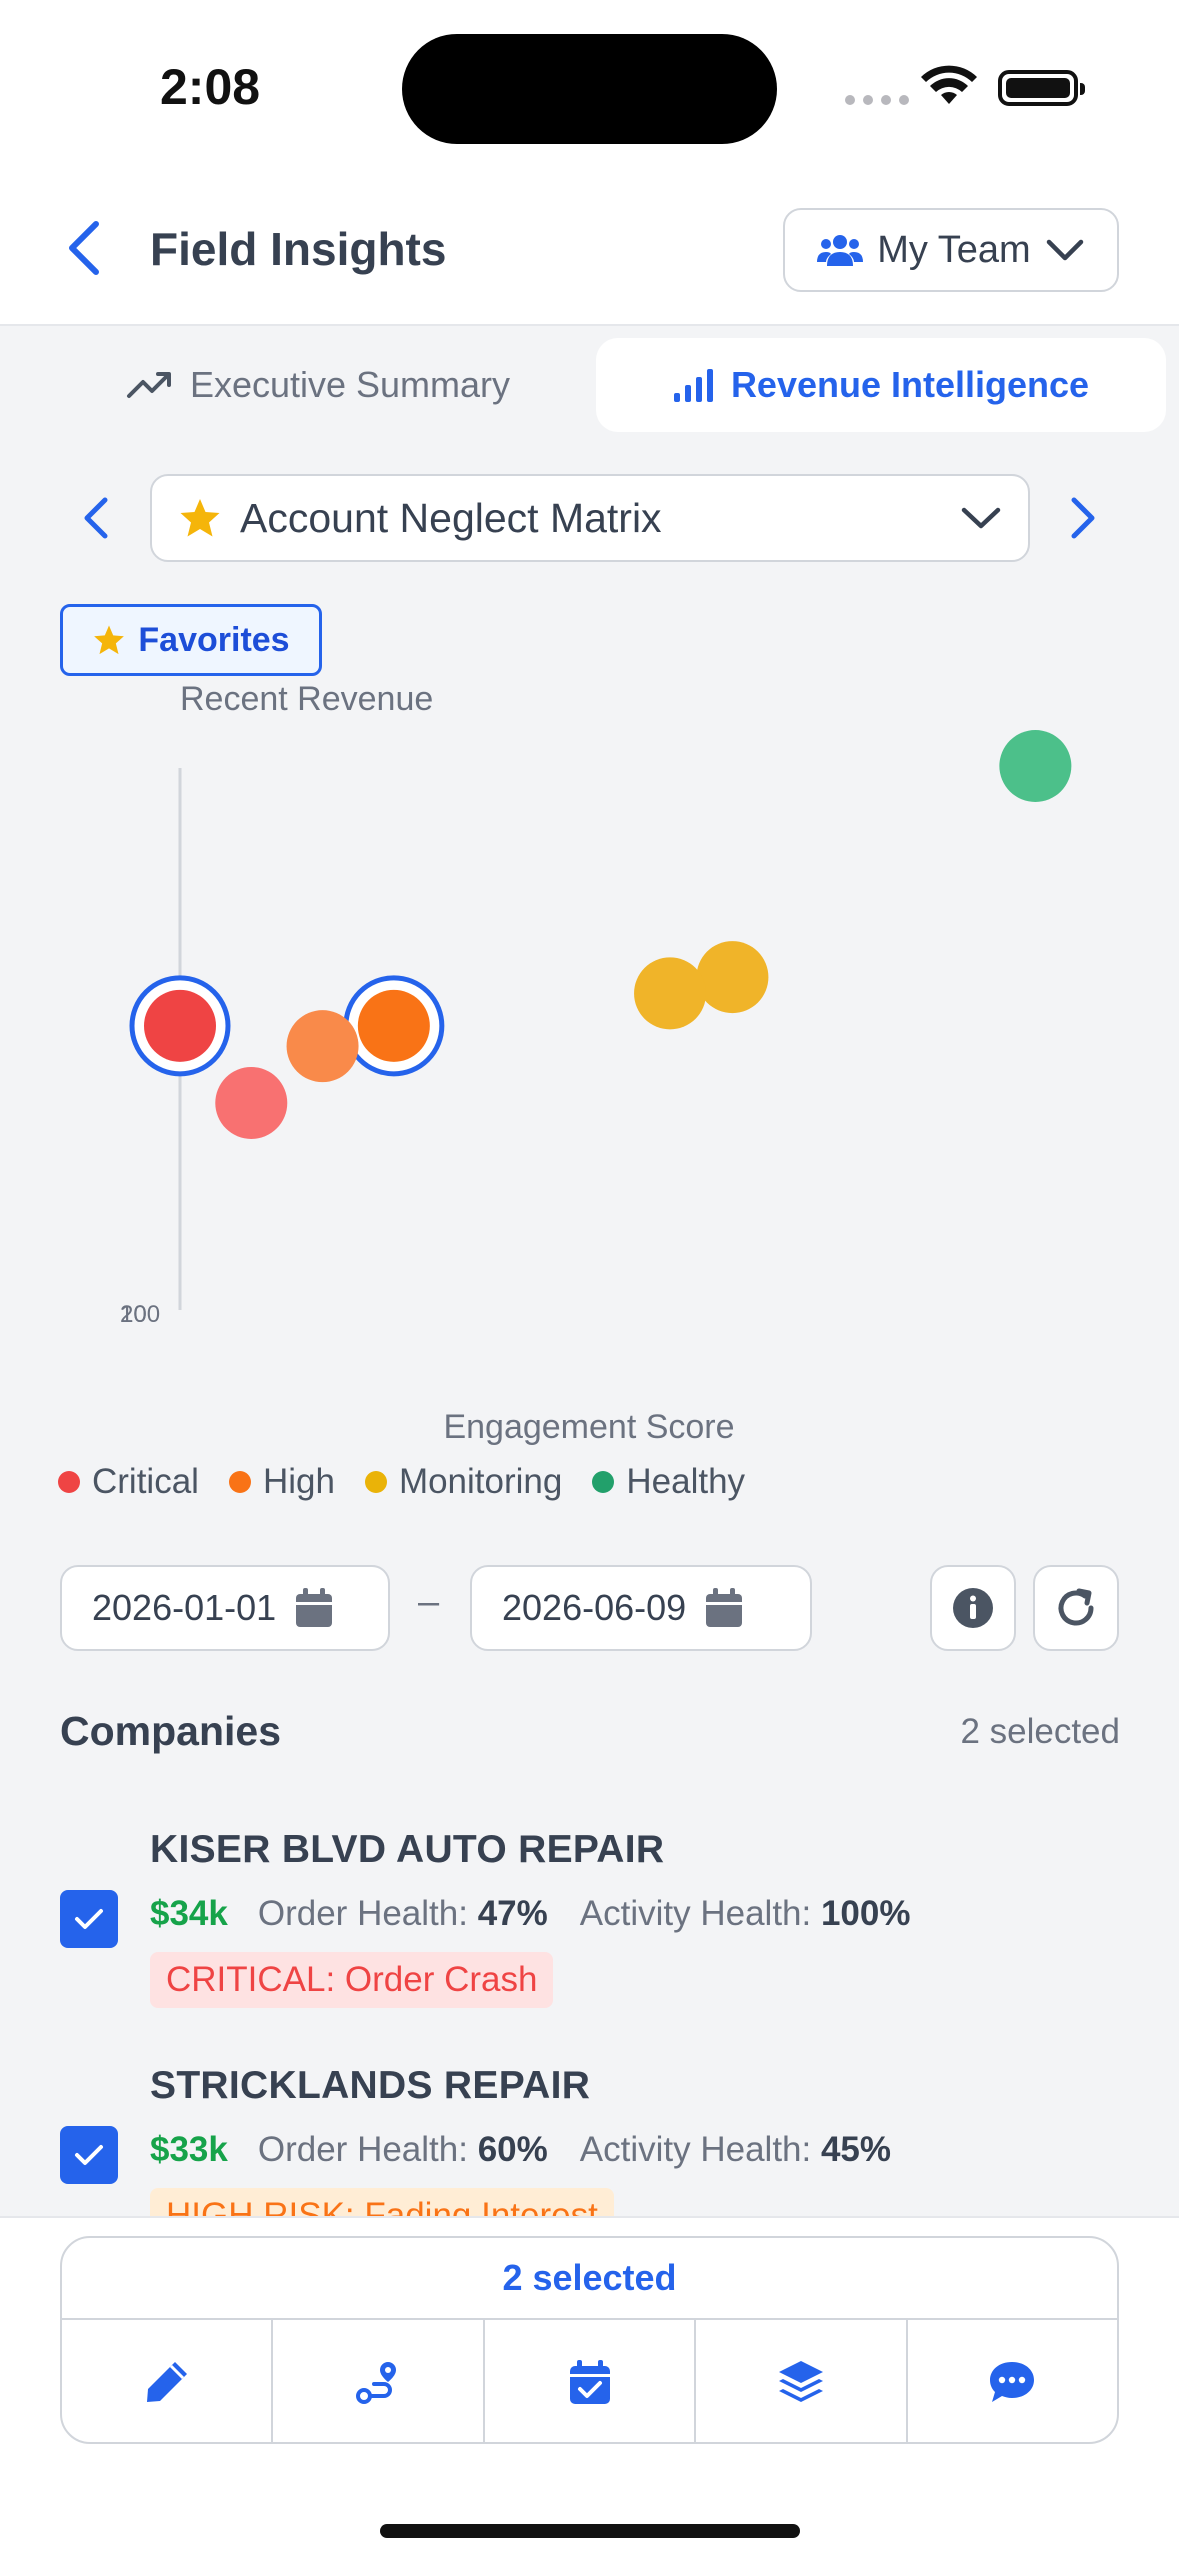 This screenshot has width=1179, height=2556. What do you see at coordinates (298, 249) in the screenshot?
I see `page-title: Field Insights` at bounding box center [298, 249].